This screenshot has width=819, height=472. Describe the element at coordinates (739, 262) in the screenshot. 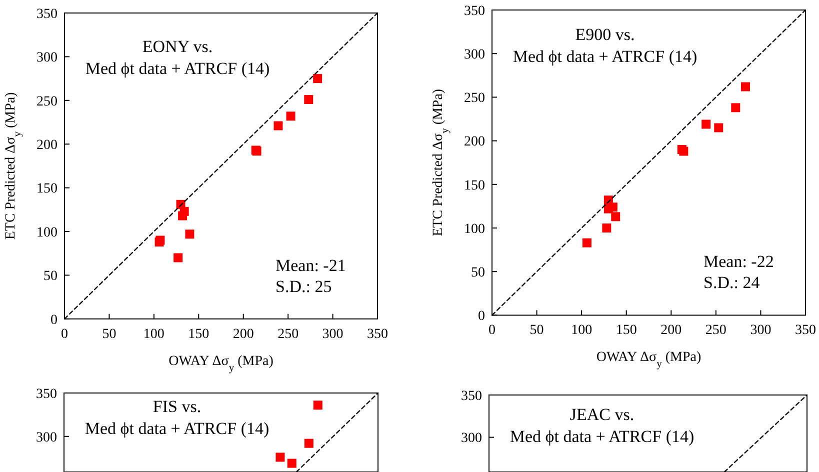

I see `annotation: Mean: -22` at that location.